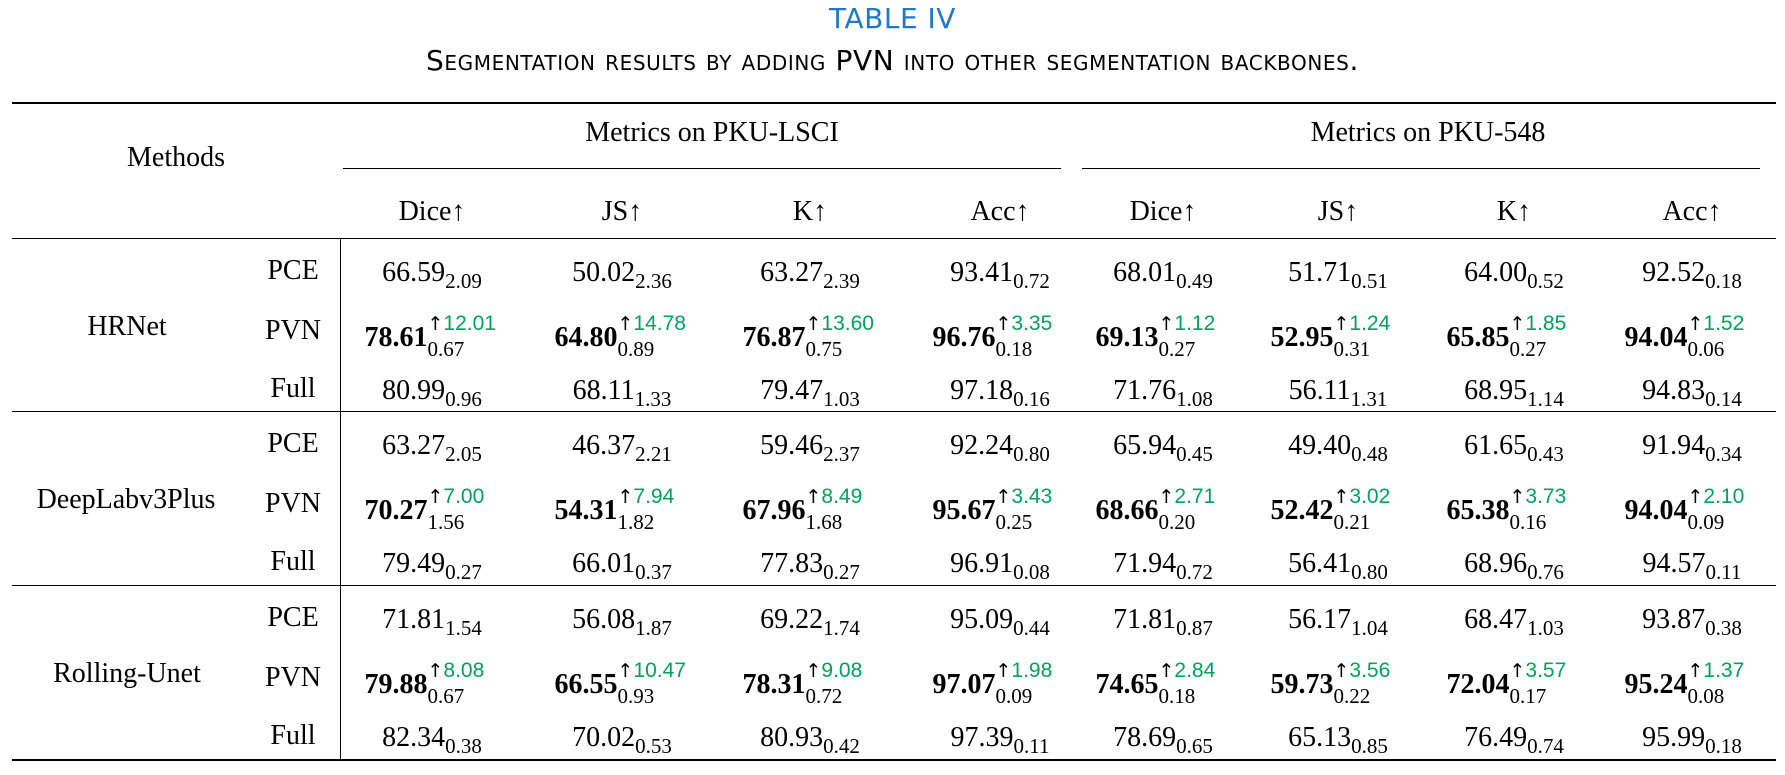  What do you see at coordinates (1338, 448) in the screenshot?
I see `table-cell: 49.400.48` at bounding box center [1338, 448].